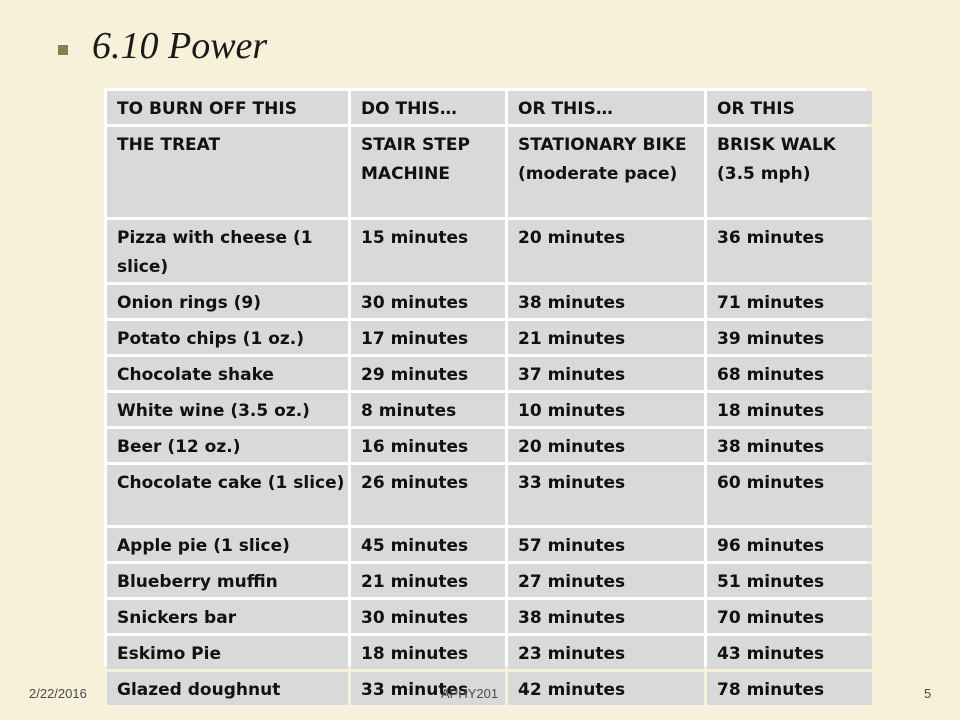 This screenshot has width=960, height=720. What do you see at coordinates (227, 495) in the screenshot?
I see `table-cell: Chocolate cake (1 slice)` at bounding box center [227, 495].